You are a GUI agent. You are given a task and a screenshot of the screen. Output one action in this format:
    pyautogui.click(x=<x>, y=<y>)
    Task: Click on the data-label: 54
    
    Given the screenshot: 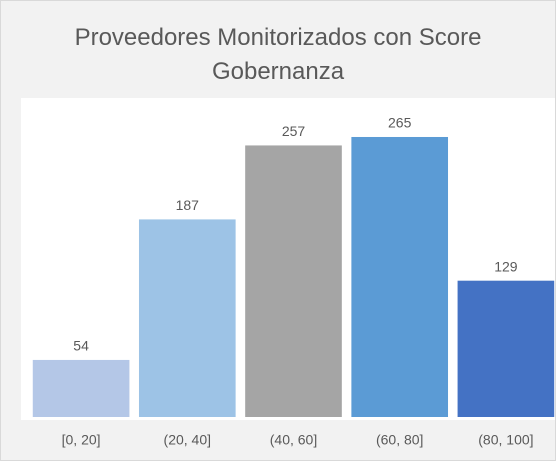 What is the action you would take?
    pyautogui.click(x=81, y=346)
    